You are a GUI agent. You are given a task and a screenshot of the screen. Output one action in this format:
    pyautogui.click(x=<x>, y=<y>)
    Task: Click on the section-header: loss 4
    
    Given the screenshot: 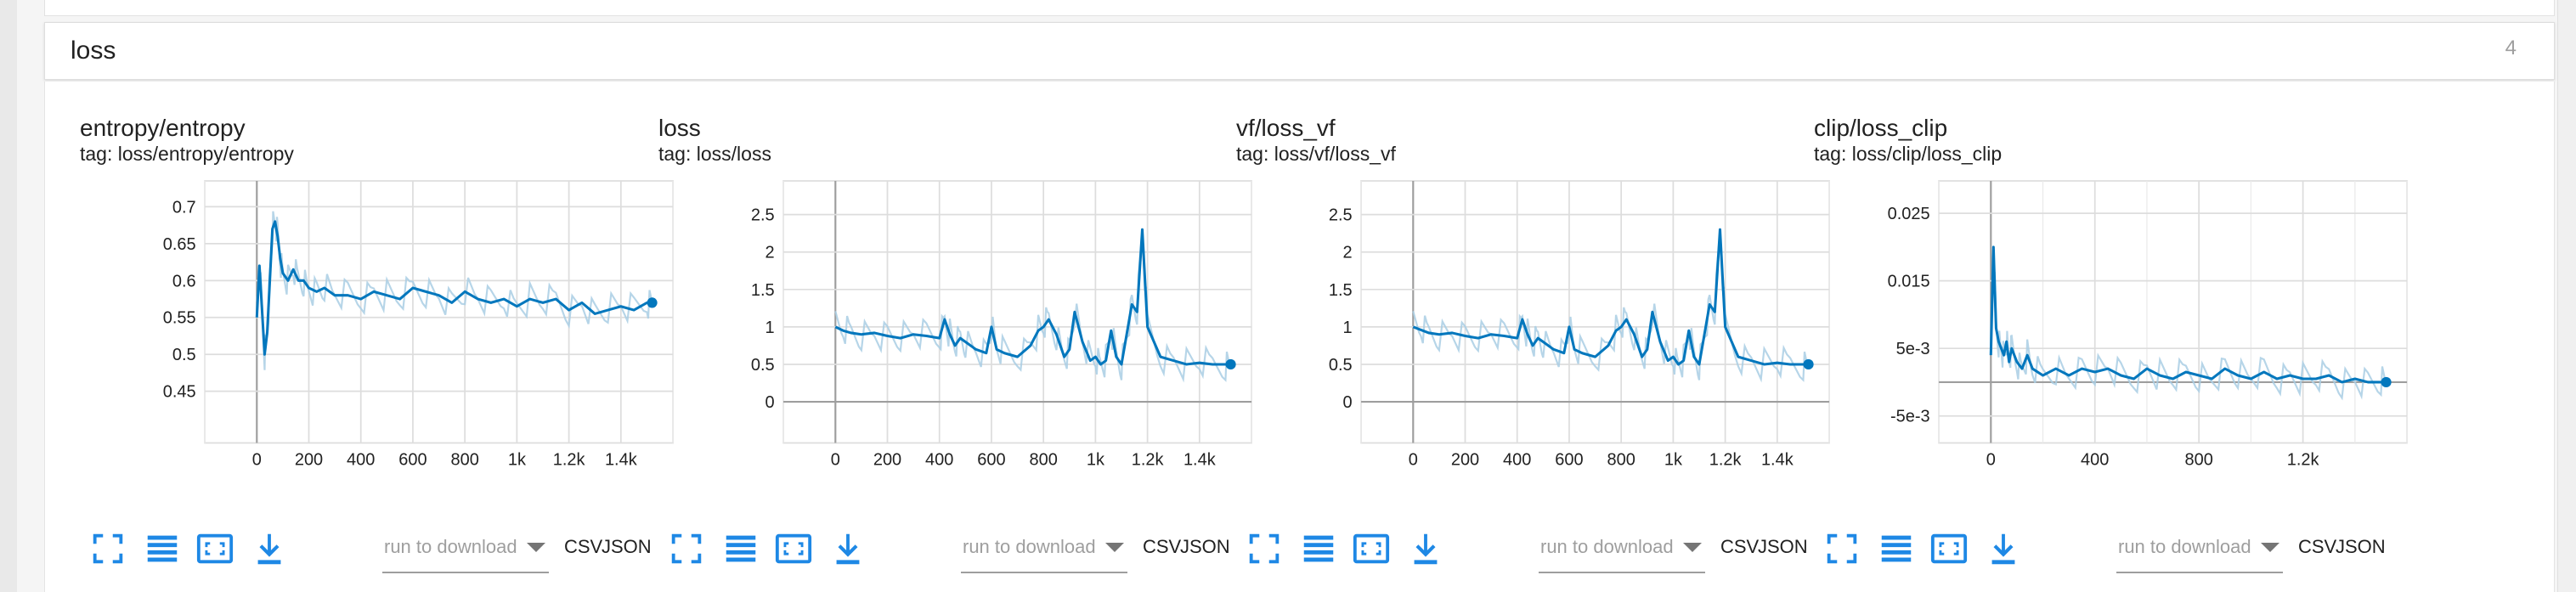 What is the action you would take?
    pyautogui.click(x=1300, y=51)
    